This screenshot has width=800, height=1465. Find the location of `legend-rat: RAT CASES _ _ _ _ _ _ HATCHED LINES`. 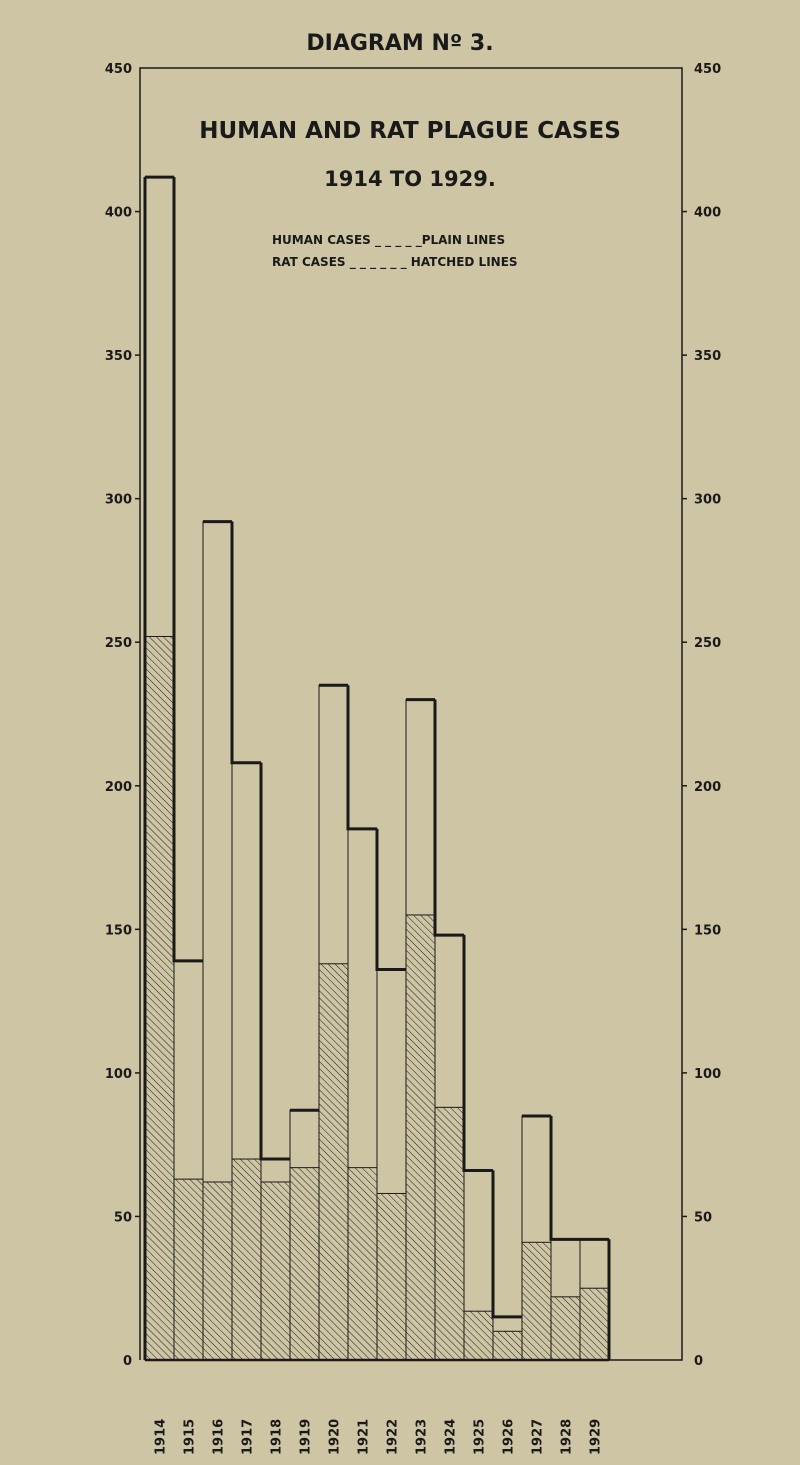

legend-rat: RAT CASES _ _ _ _ _ _ HATCHED LINES is located at coordinates (395, 262).